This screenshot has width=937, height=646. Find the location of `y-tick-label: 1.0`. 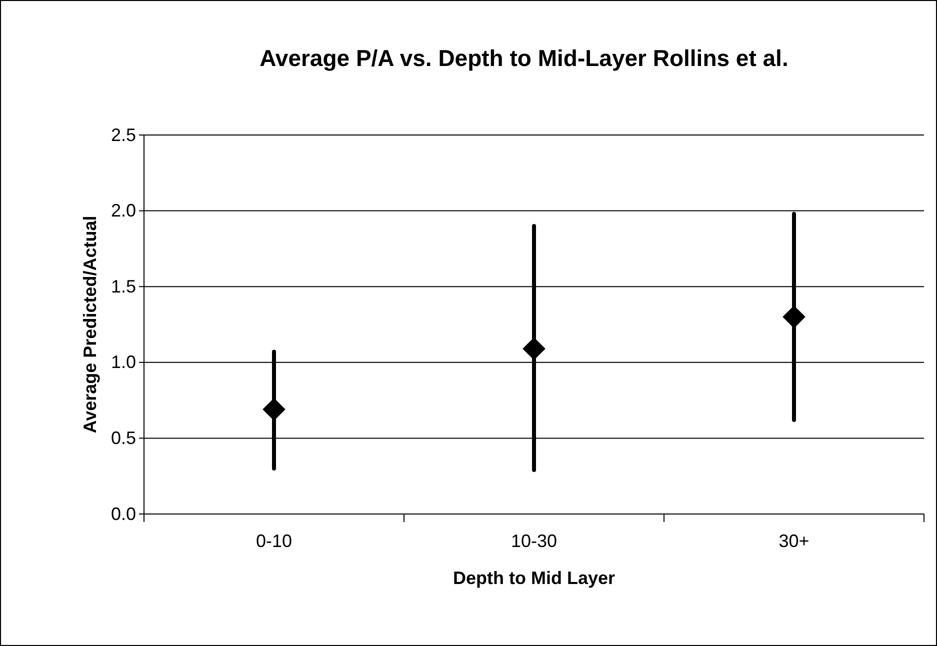

y-tick-label: 1.0 is located at coordinates (123, 362).